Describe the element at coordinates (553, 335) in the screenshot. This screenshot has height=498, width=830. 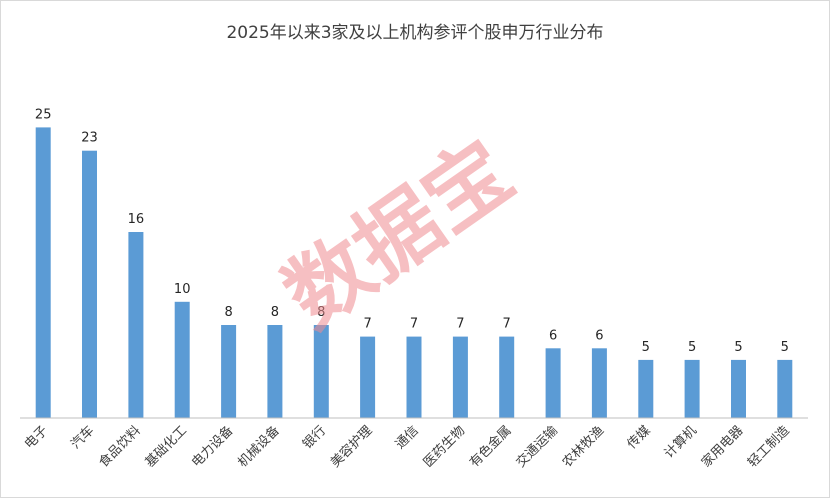
I see `value-label-12: 6` at that location.